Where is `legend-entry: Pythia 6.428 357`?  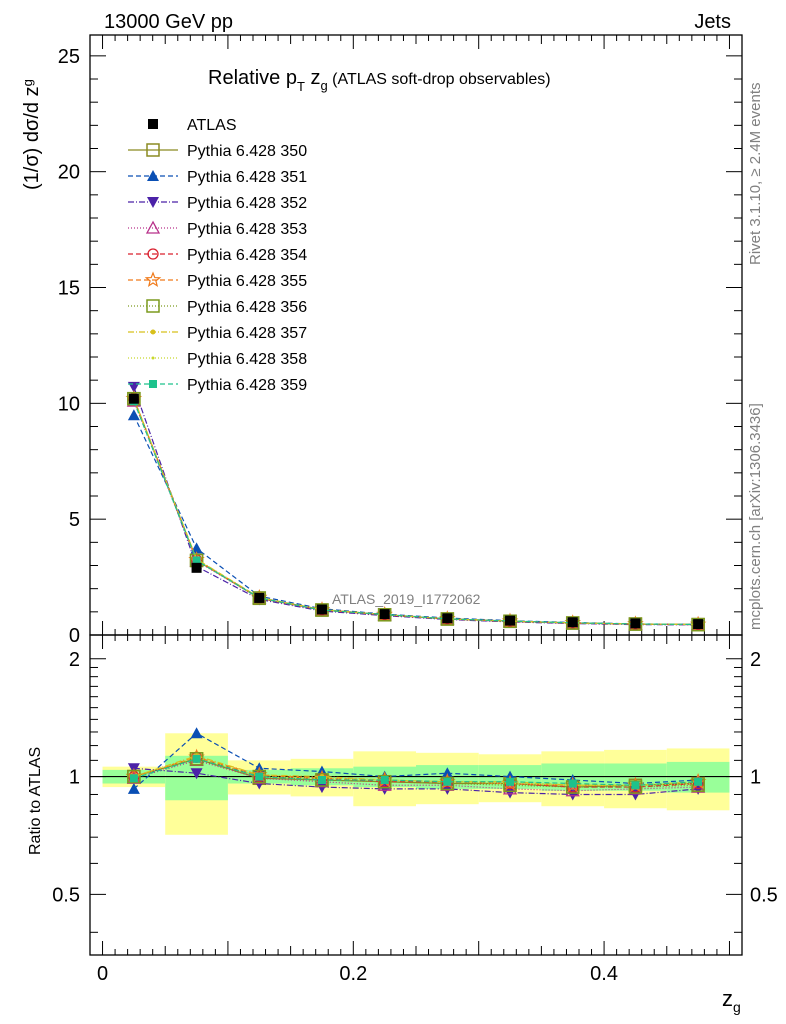
legend-entry: Pythia 6.428 357 is located at coordinates (217, 333).